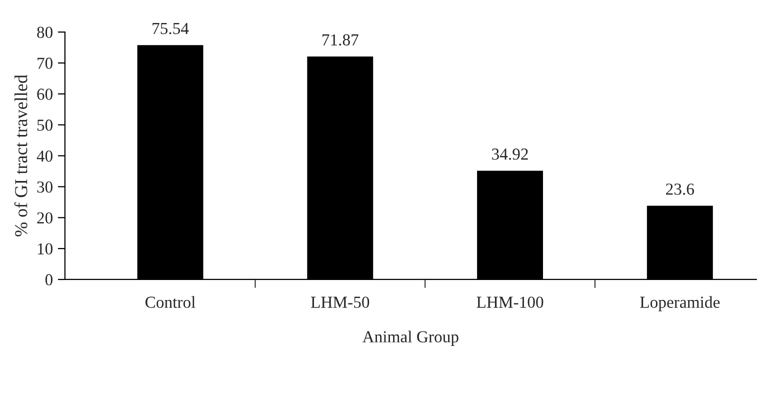 This screenshot has width=764, height=411. Describe the element at coordinates (44, 218) in the screenshot. I see `y-tick-label: 20` at that location.